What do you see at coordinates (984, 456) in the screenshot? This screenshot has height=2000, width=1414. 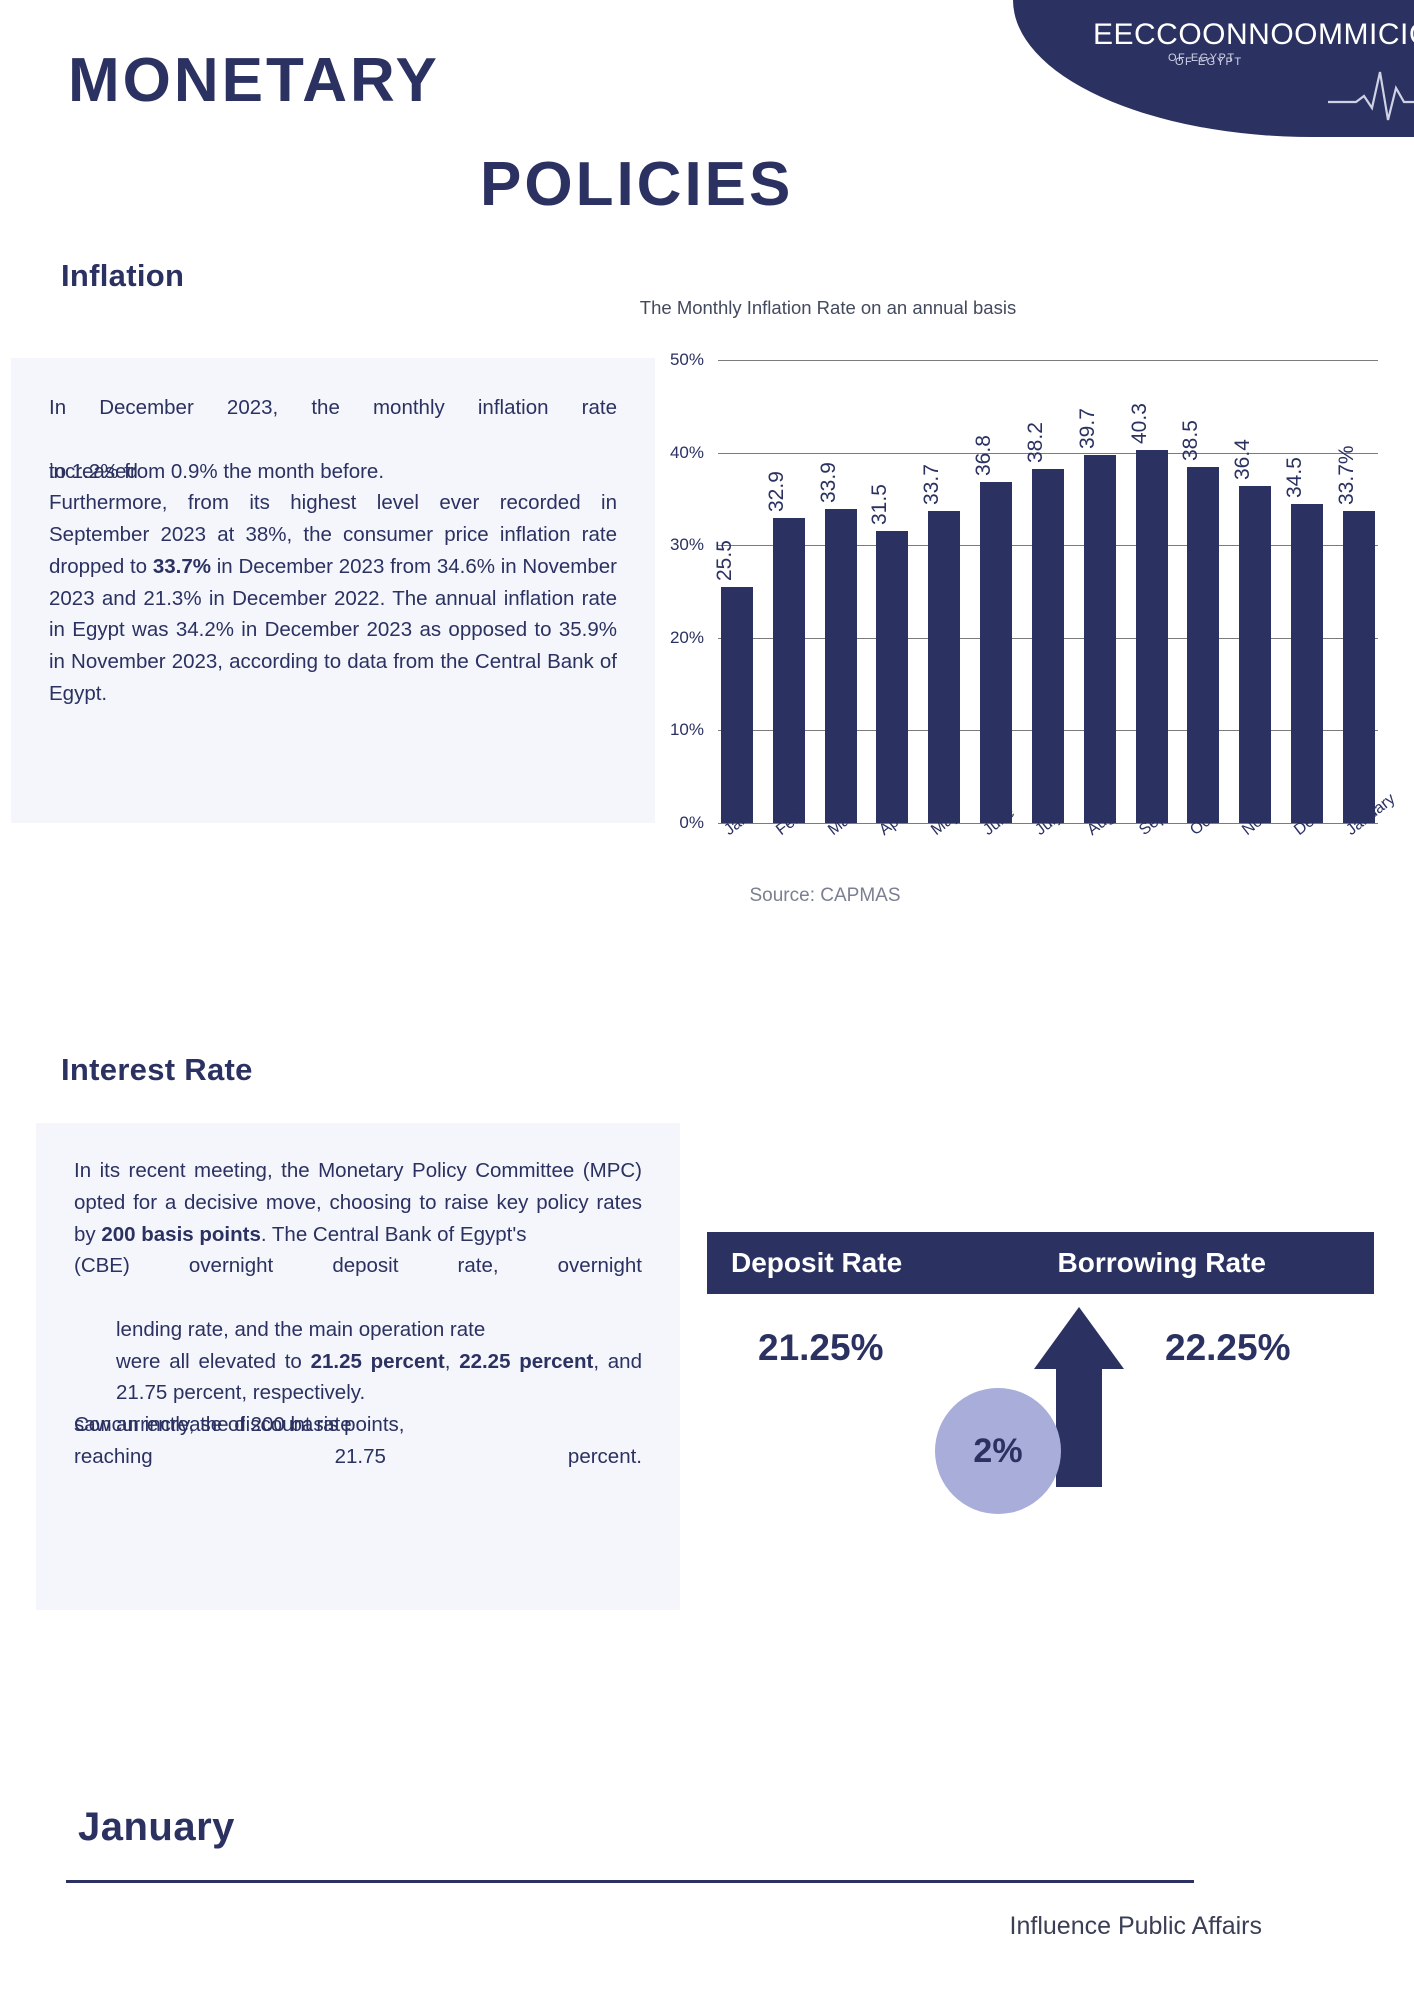 I see `chart-bar-value-label: 36.8` at bounding box center [984, 456].